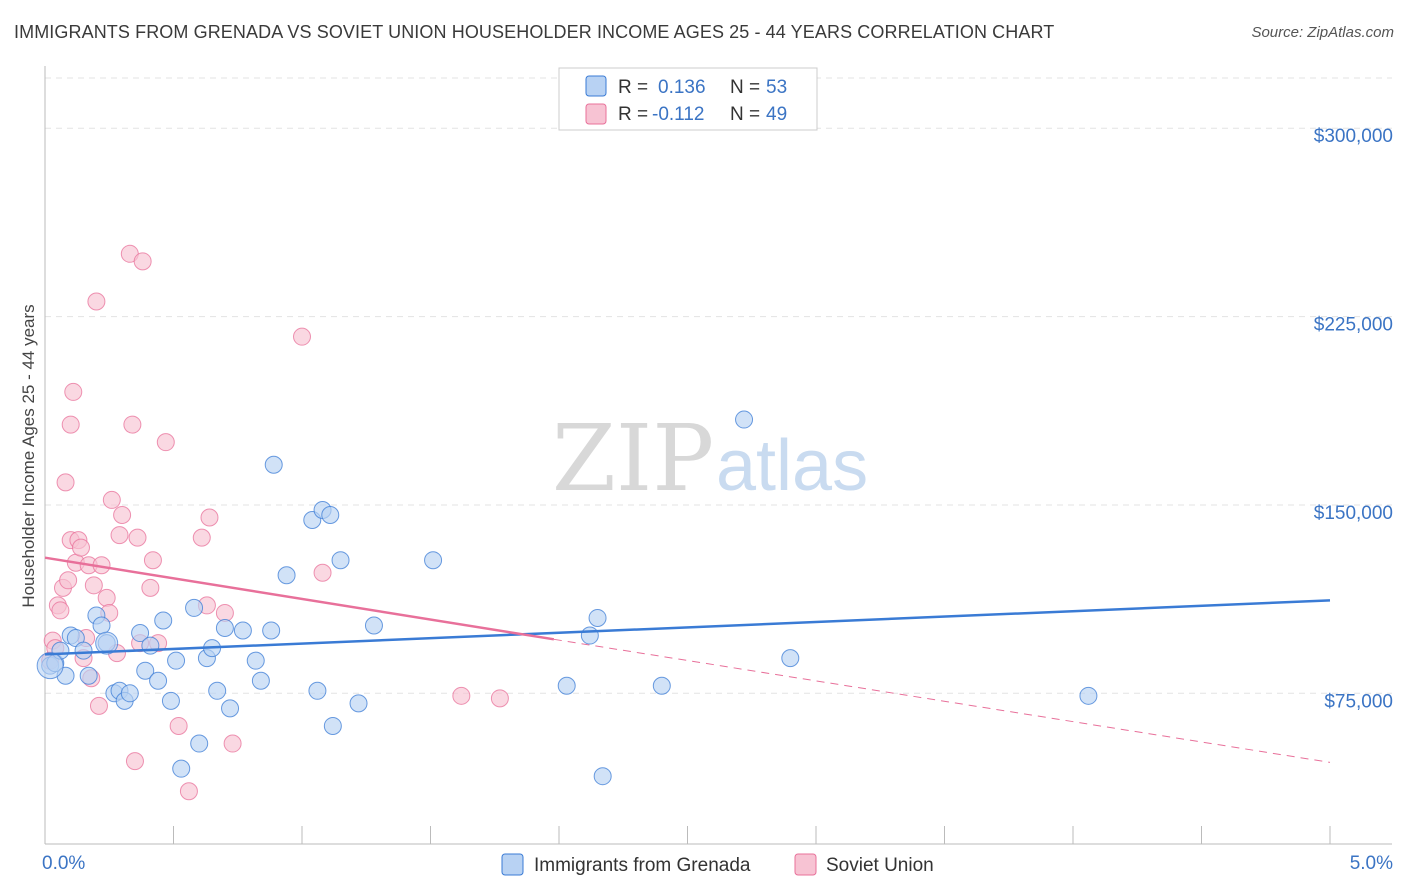 The width and height of the screenshot is (1406, 892). I want to click on n-value-1: 53, so click(776, 87).